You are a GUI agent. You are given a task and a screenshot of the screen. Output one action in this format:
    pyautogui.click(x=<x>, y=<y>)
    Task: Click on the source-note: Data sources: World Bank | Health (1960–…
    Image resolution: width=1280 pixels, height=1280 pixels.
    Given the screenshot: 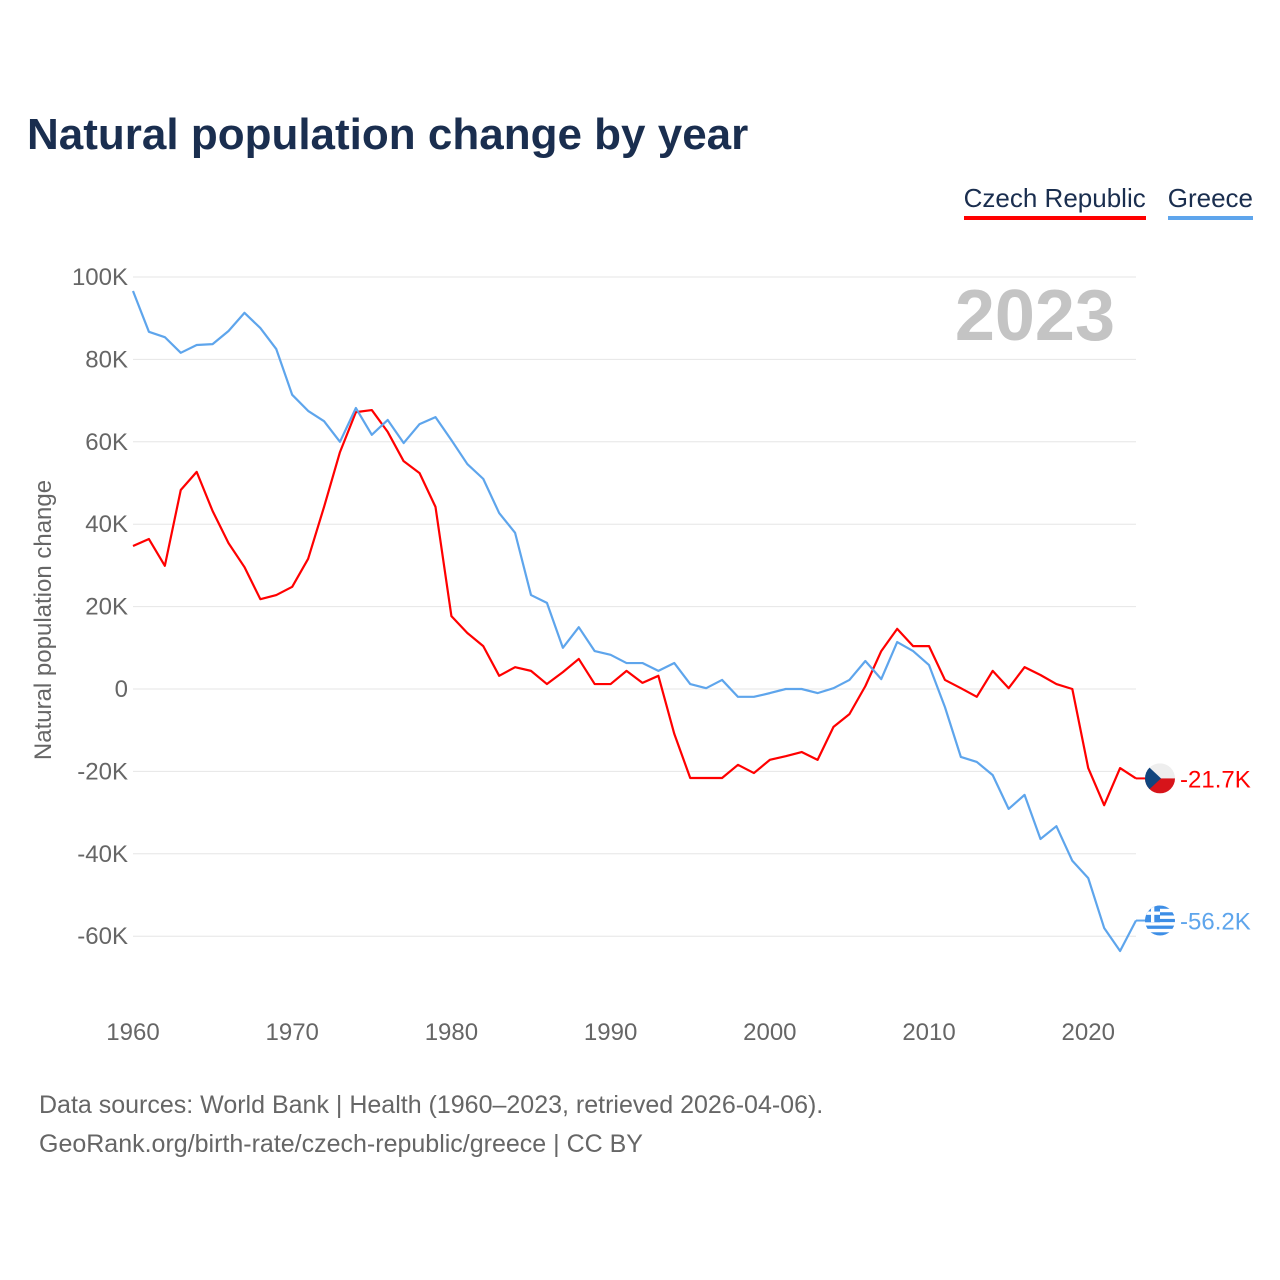 What is the action you would take?
    pyautogui.click(x=431, y=1125)
    